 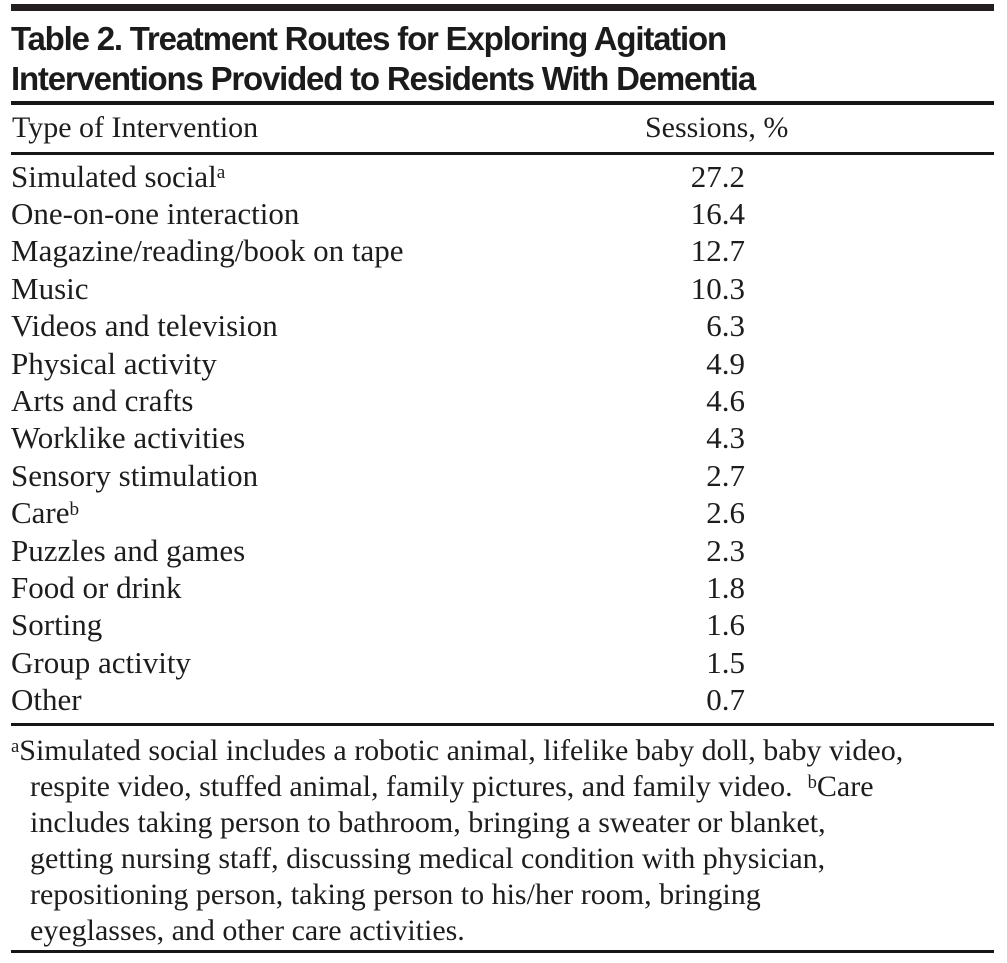 I want to click on row-label: One-on-one interaction, so click(x=155, y=214).